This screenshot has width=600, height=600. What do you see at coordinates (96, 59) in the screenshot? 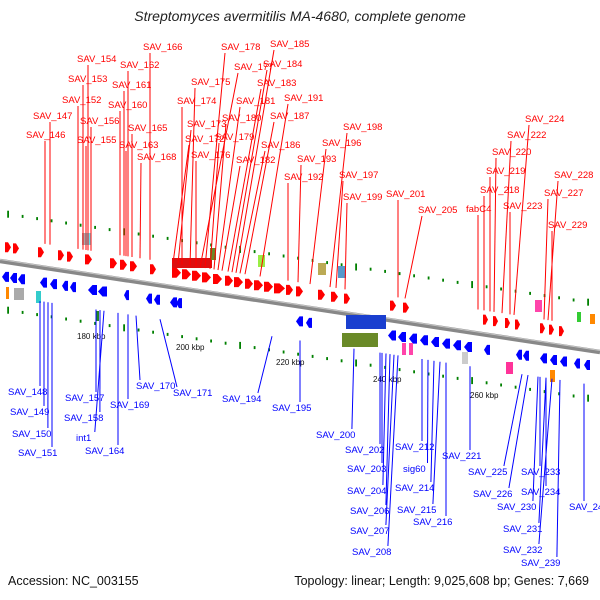
I see `gene-label: SAV_154` at bounding box center [96, 59].